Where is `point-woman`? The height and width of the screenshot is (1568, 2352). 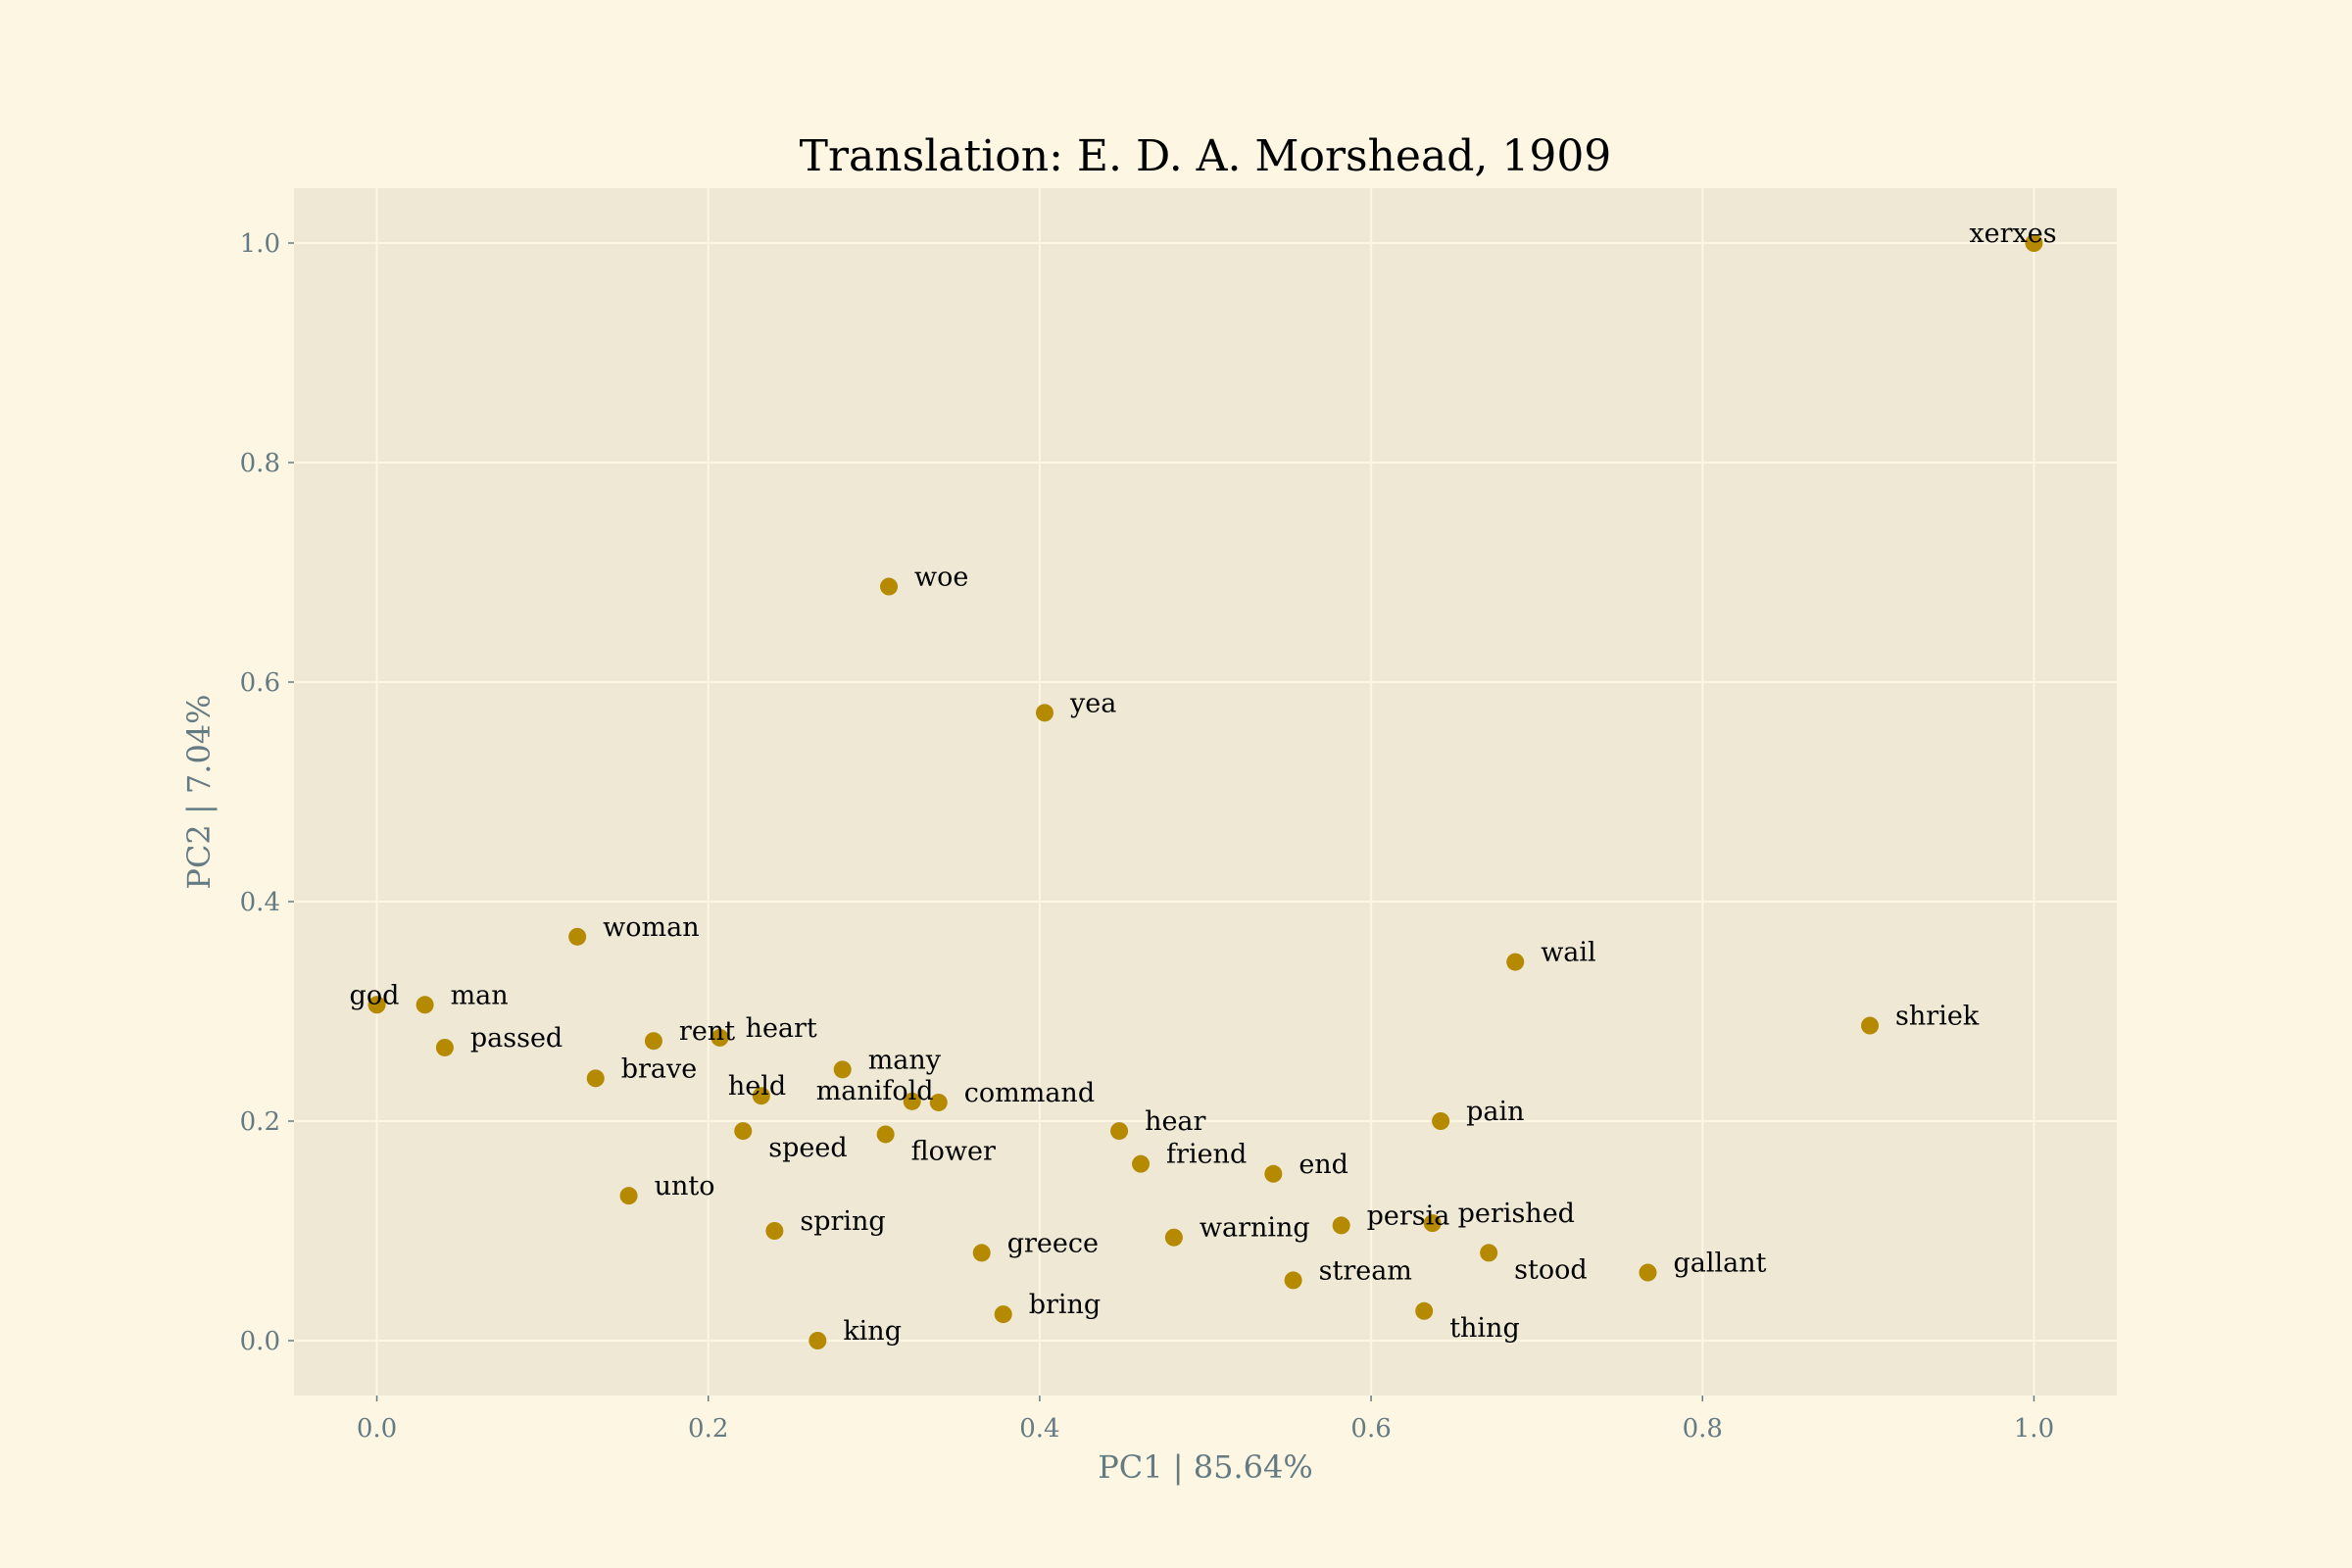
point-woman is located at coordinates (577, 936).